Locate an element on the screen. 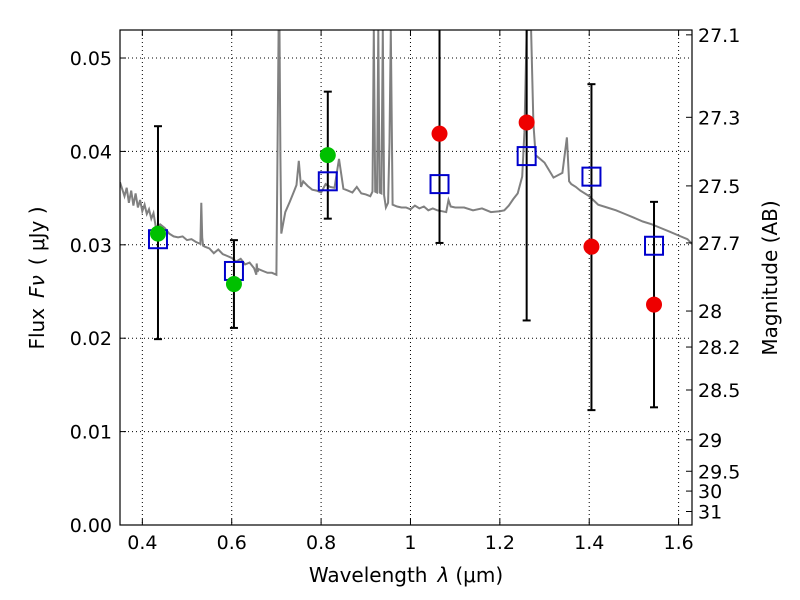 The width and height of the screenshot is (800, 600). y-tick-label: 0.00 is located at coordinates (91, 526).